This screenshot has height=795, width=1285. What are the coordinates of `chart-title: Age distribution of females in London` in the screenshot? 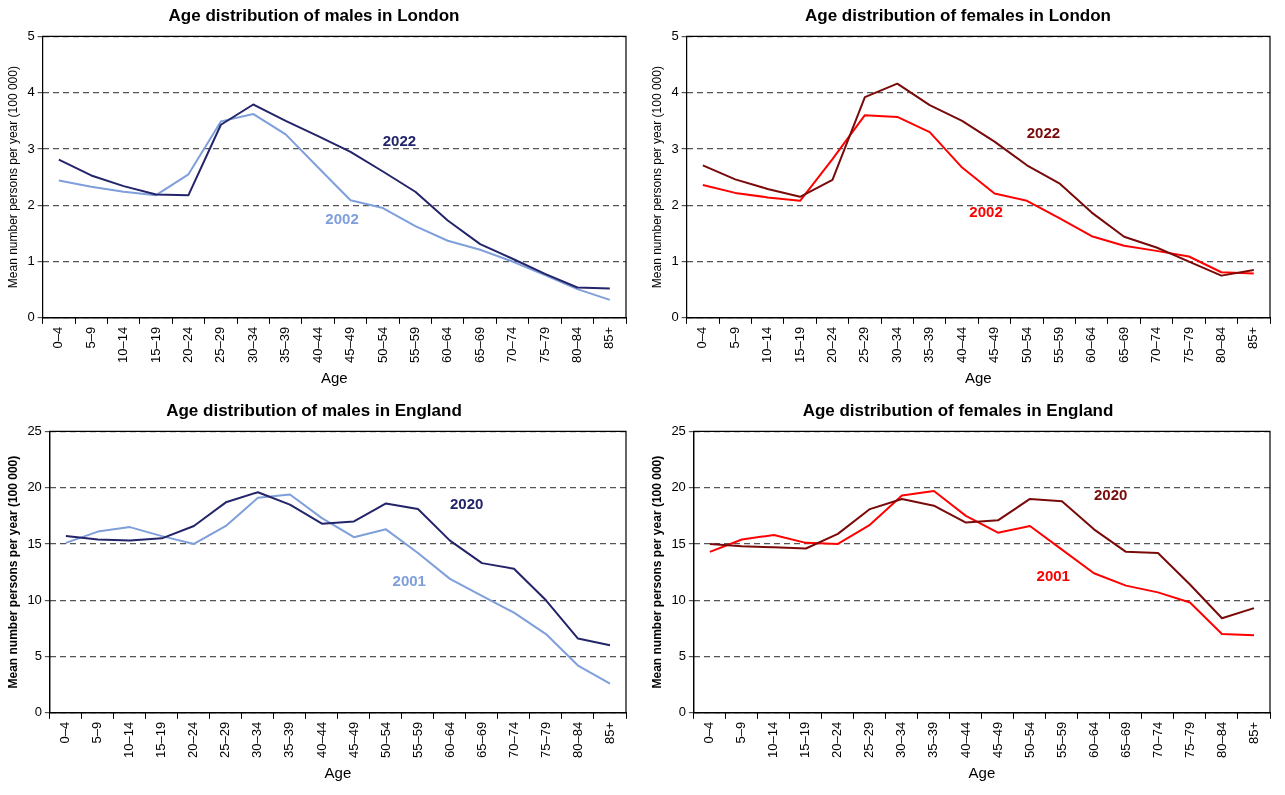 It's located at (958, 15).